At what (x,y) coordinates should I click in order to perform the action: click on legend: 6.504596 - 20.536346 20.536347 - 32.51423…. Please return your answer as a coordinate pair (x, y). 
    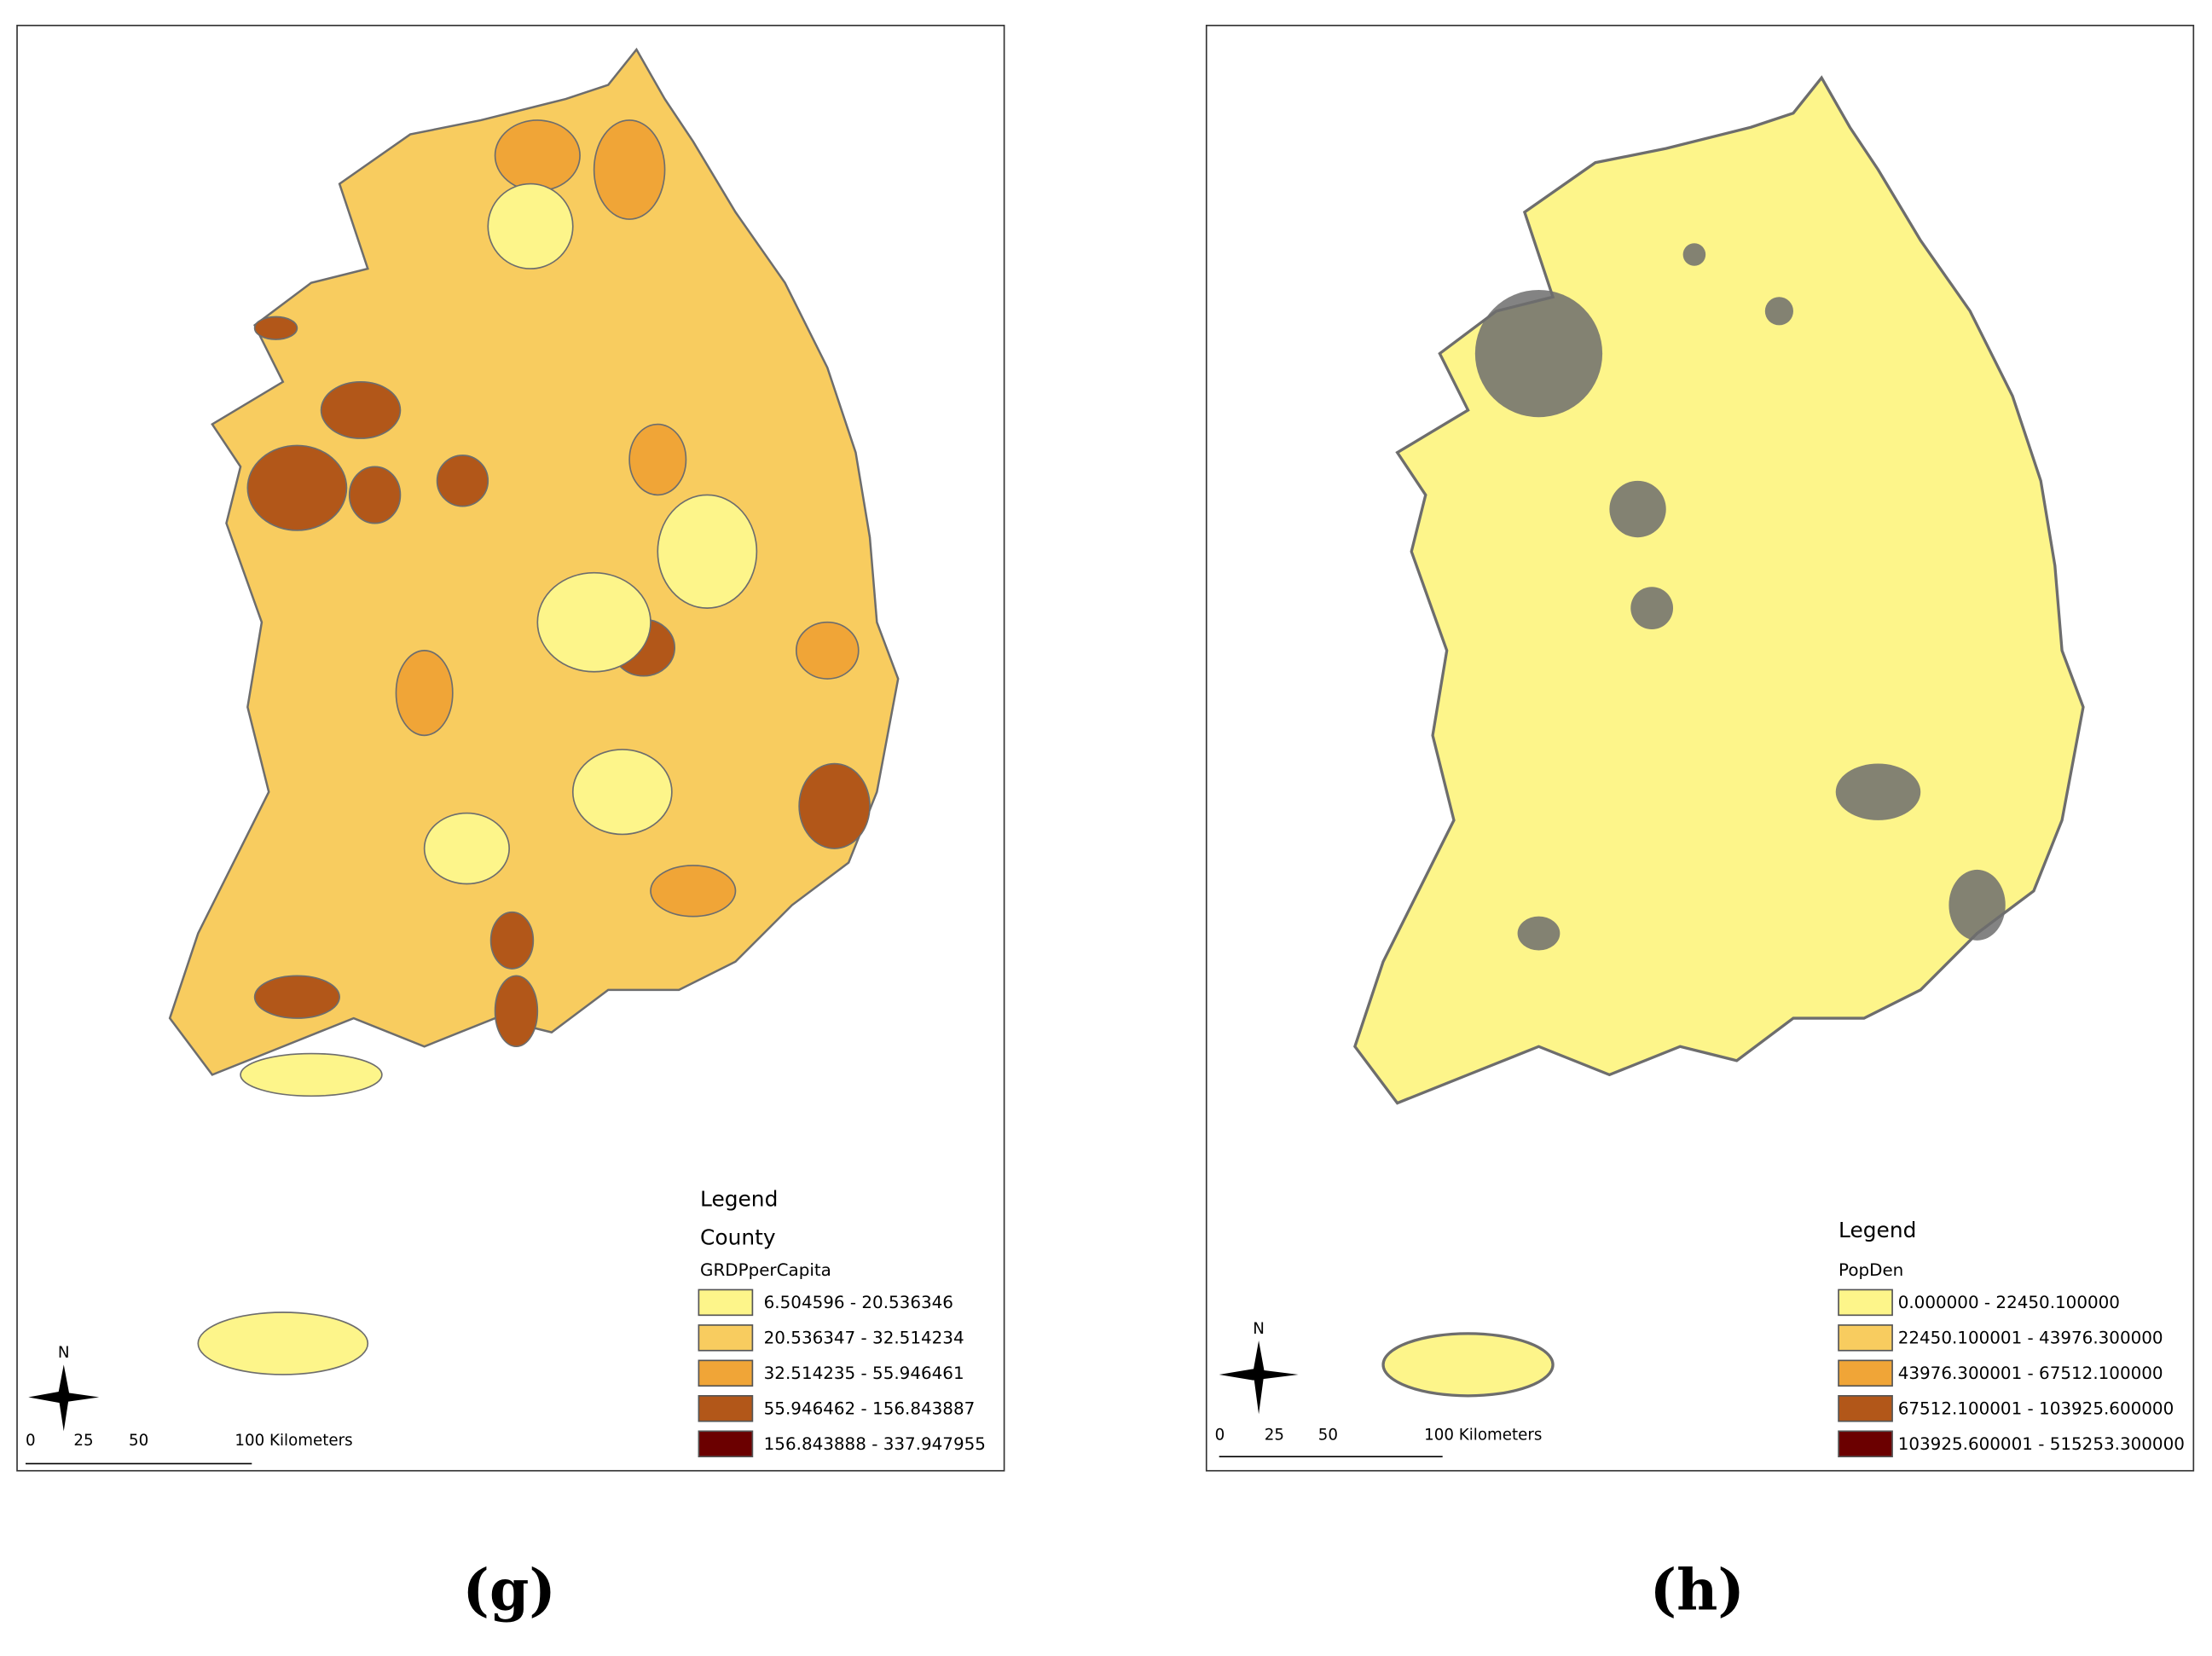
    Looking at the image, I should click on (842, 1372).